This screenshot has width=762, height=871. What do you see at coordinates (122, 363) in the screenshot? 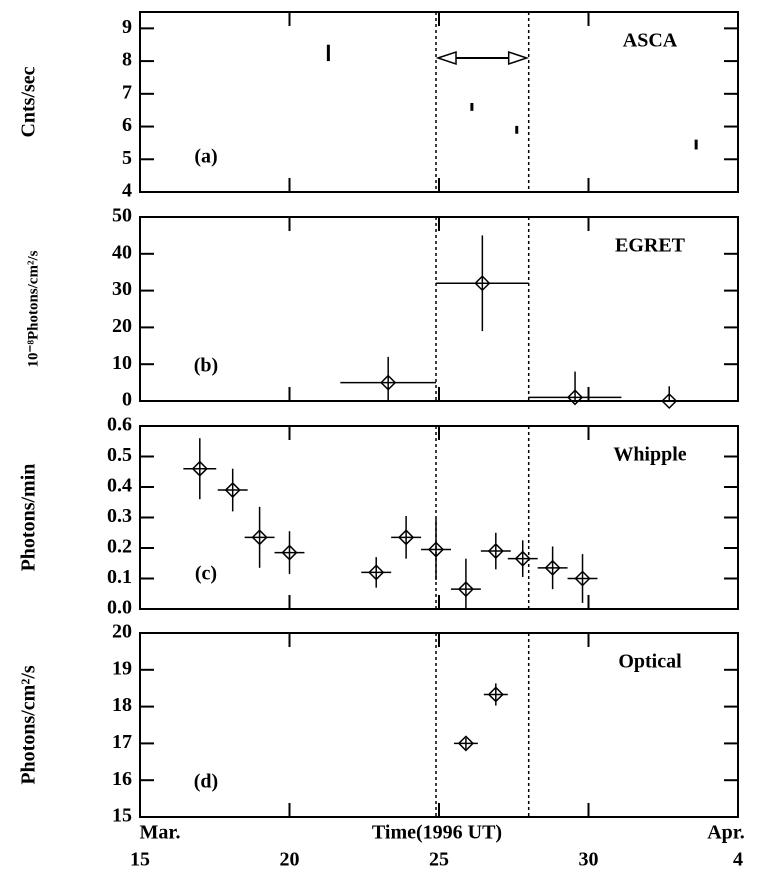
I see `y-tick-label: 10` at bounding box center [122, 363].